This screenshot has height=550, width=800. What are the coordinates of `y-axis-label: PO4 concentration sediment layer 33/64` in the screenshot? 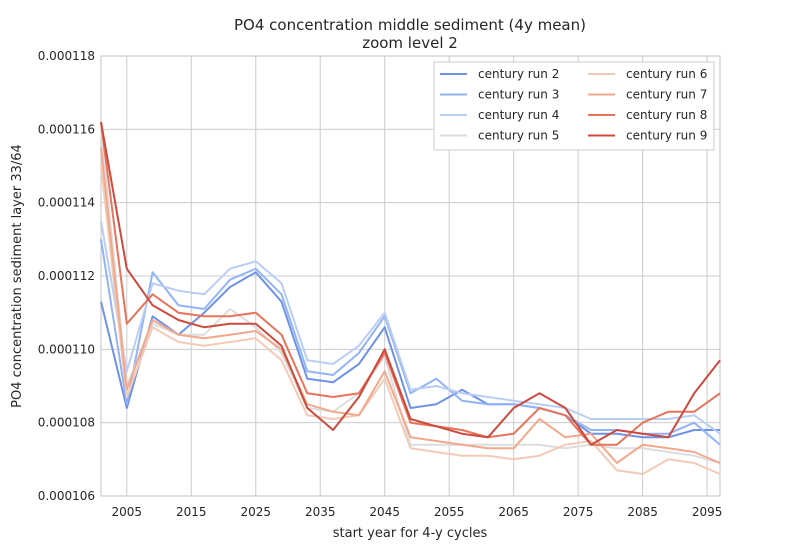 It's located at (17, 276).